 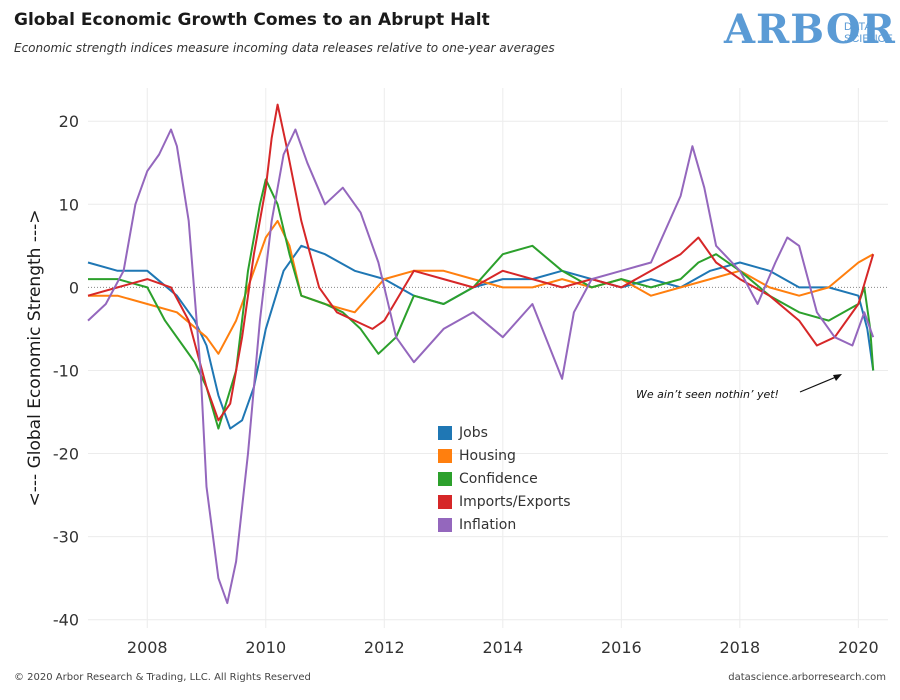 I want to click on logo-subtext: DATA SCIENCE, so click(x=868, y=33).